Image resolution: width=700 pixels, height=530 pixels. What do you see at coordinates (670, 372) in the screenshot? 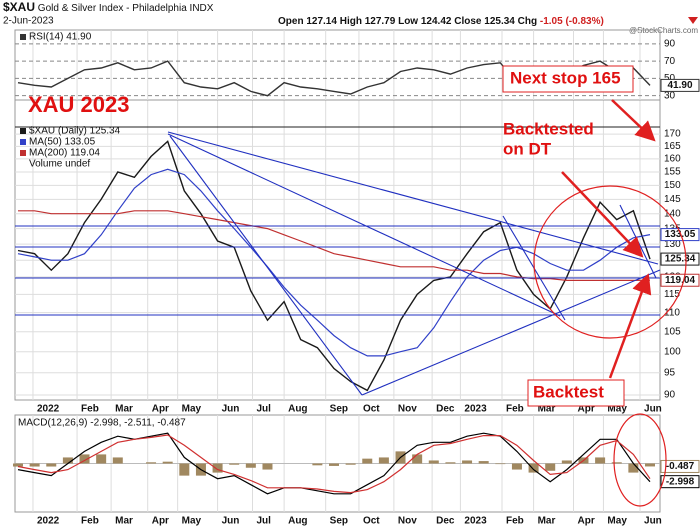
I see `y-tick-label: 95` at bounding box center [670, 372].